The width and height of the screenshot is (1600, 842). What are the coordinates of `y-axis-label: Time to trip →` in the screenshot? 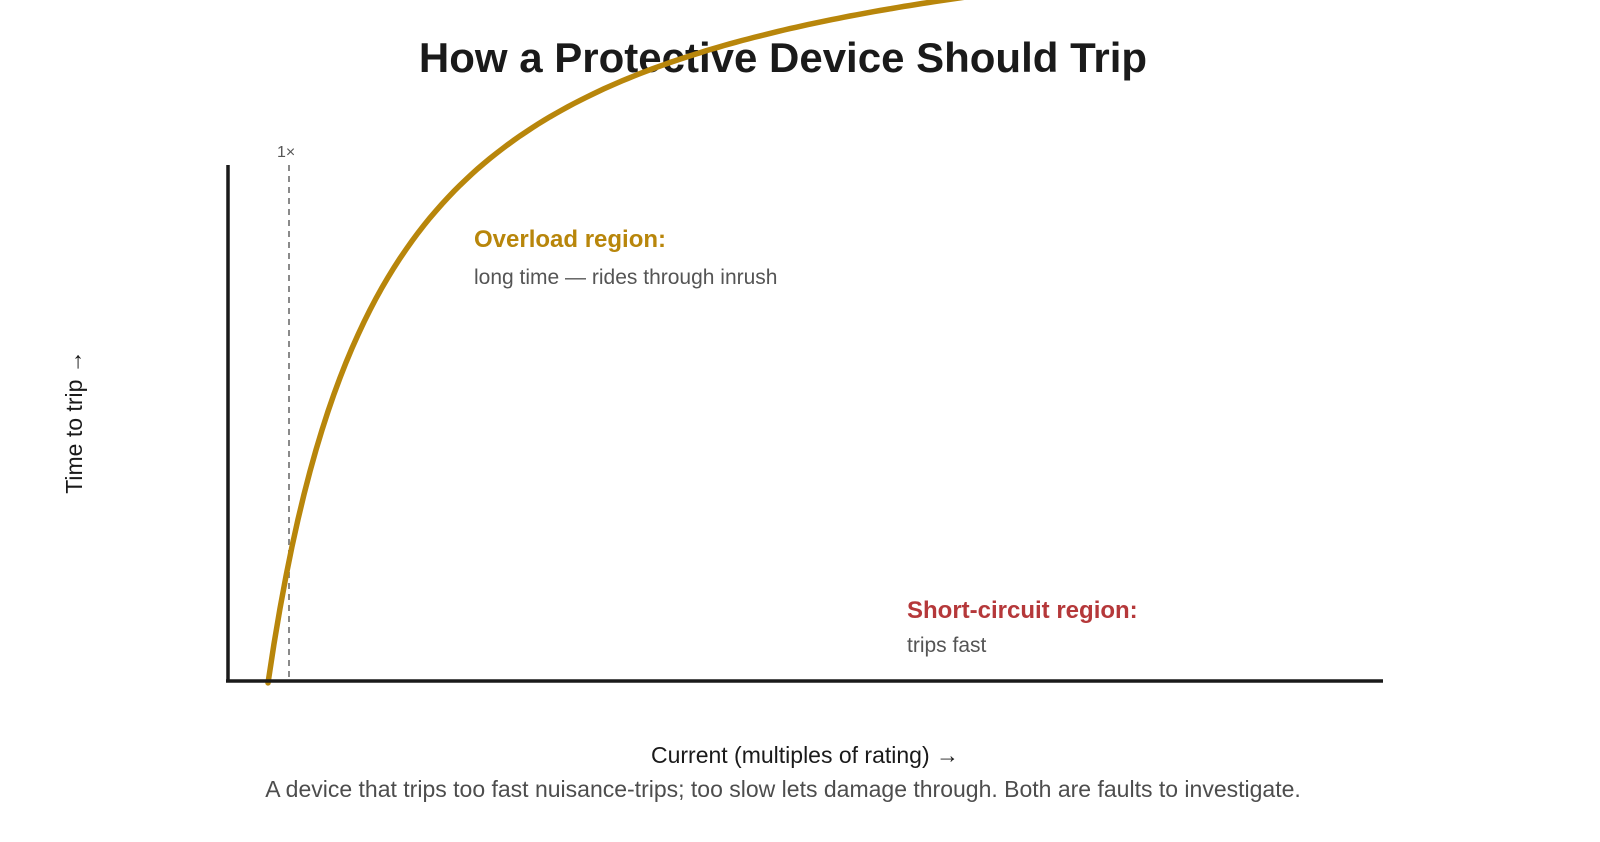 It's located at (74, 422).